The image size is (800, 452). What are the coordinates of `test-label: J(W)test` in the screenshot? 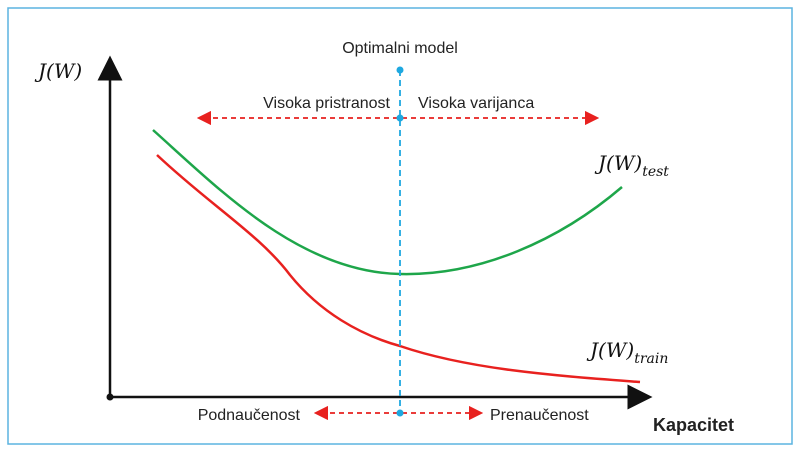 It's located at (631, 165).